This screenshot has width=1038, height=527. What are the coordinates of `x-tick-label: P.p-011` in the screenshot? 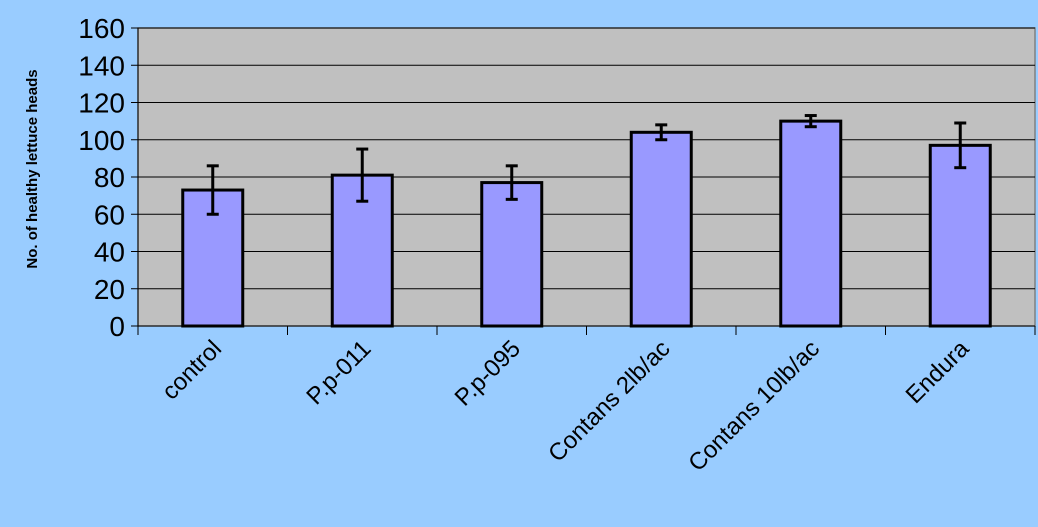 It's located at (338, 372).